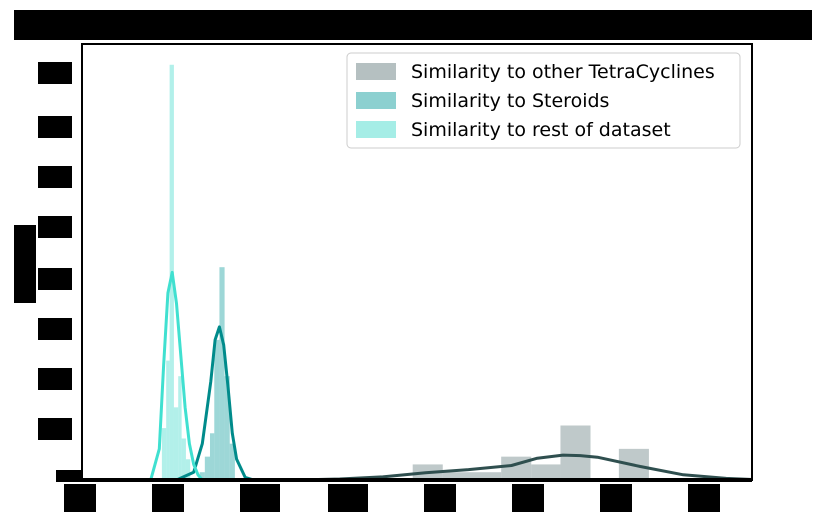  Describe the element at coordinates (413, 25) in the screenshot. I see `chart-title-band` at that location.